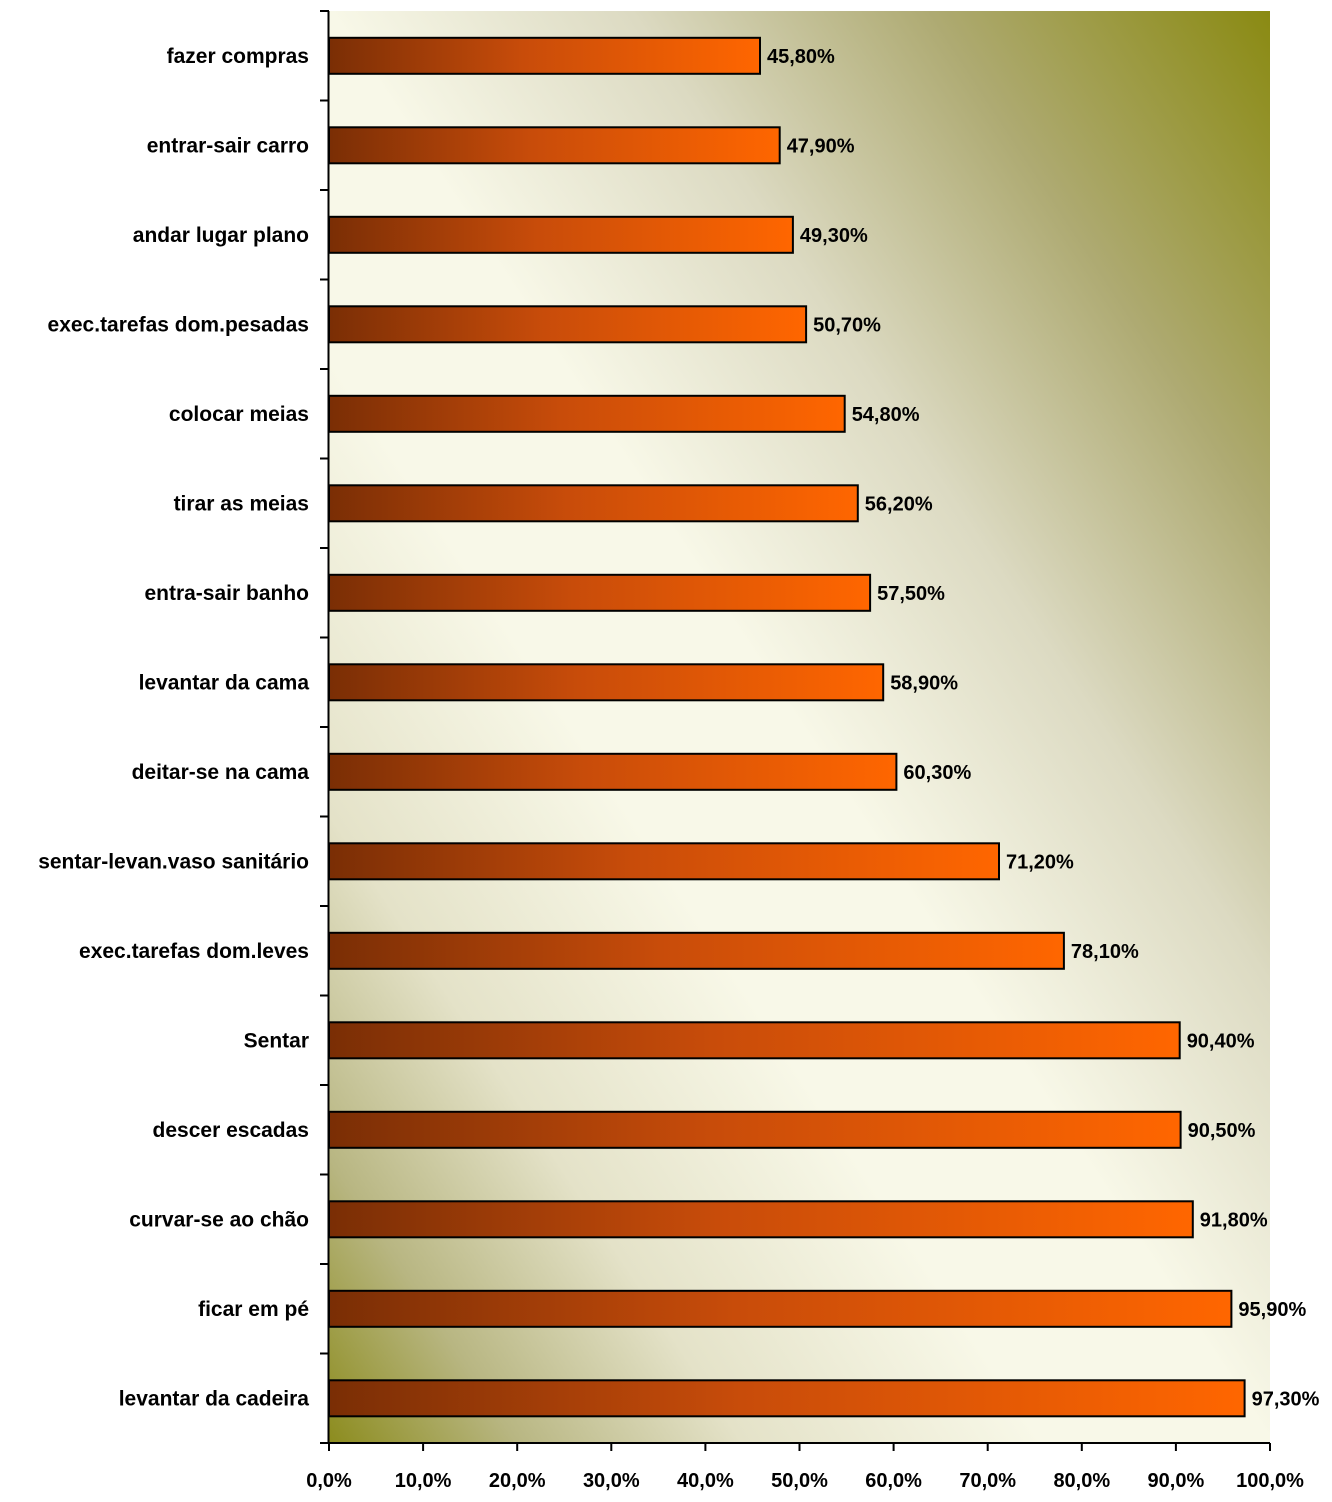  Describe the element at coordinates (987, 1481) in the screenshot. I see `x-tick-label-7: 70,0%` at that location.